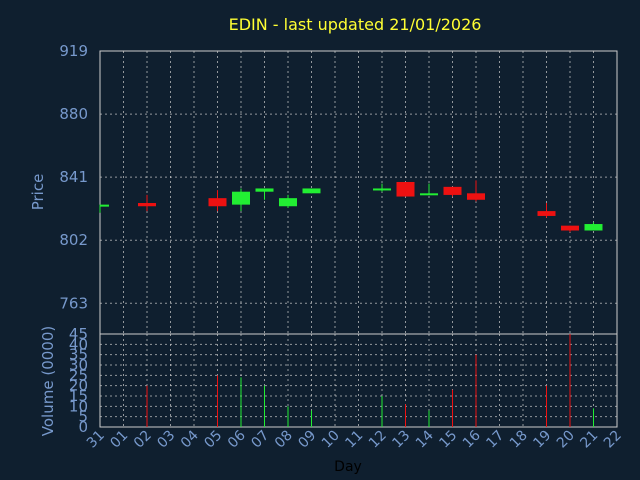 The image size is (640, 480). What do you see at coordinates (260, 440) in the screenshot?
I see `x-tick-label: 07` at bounding box center [260, 440].